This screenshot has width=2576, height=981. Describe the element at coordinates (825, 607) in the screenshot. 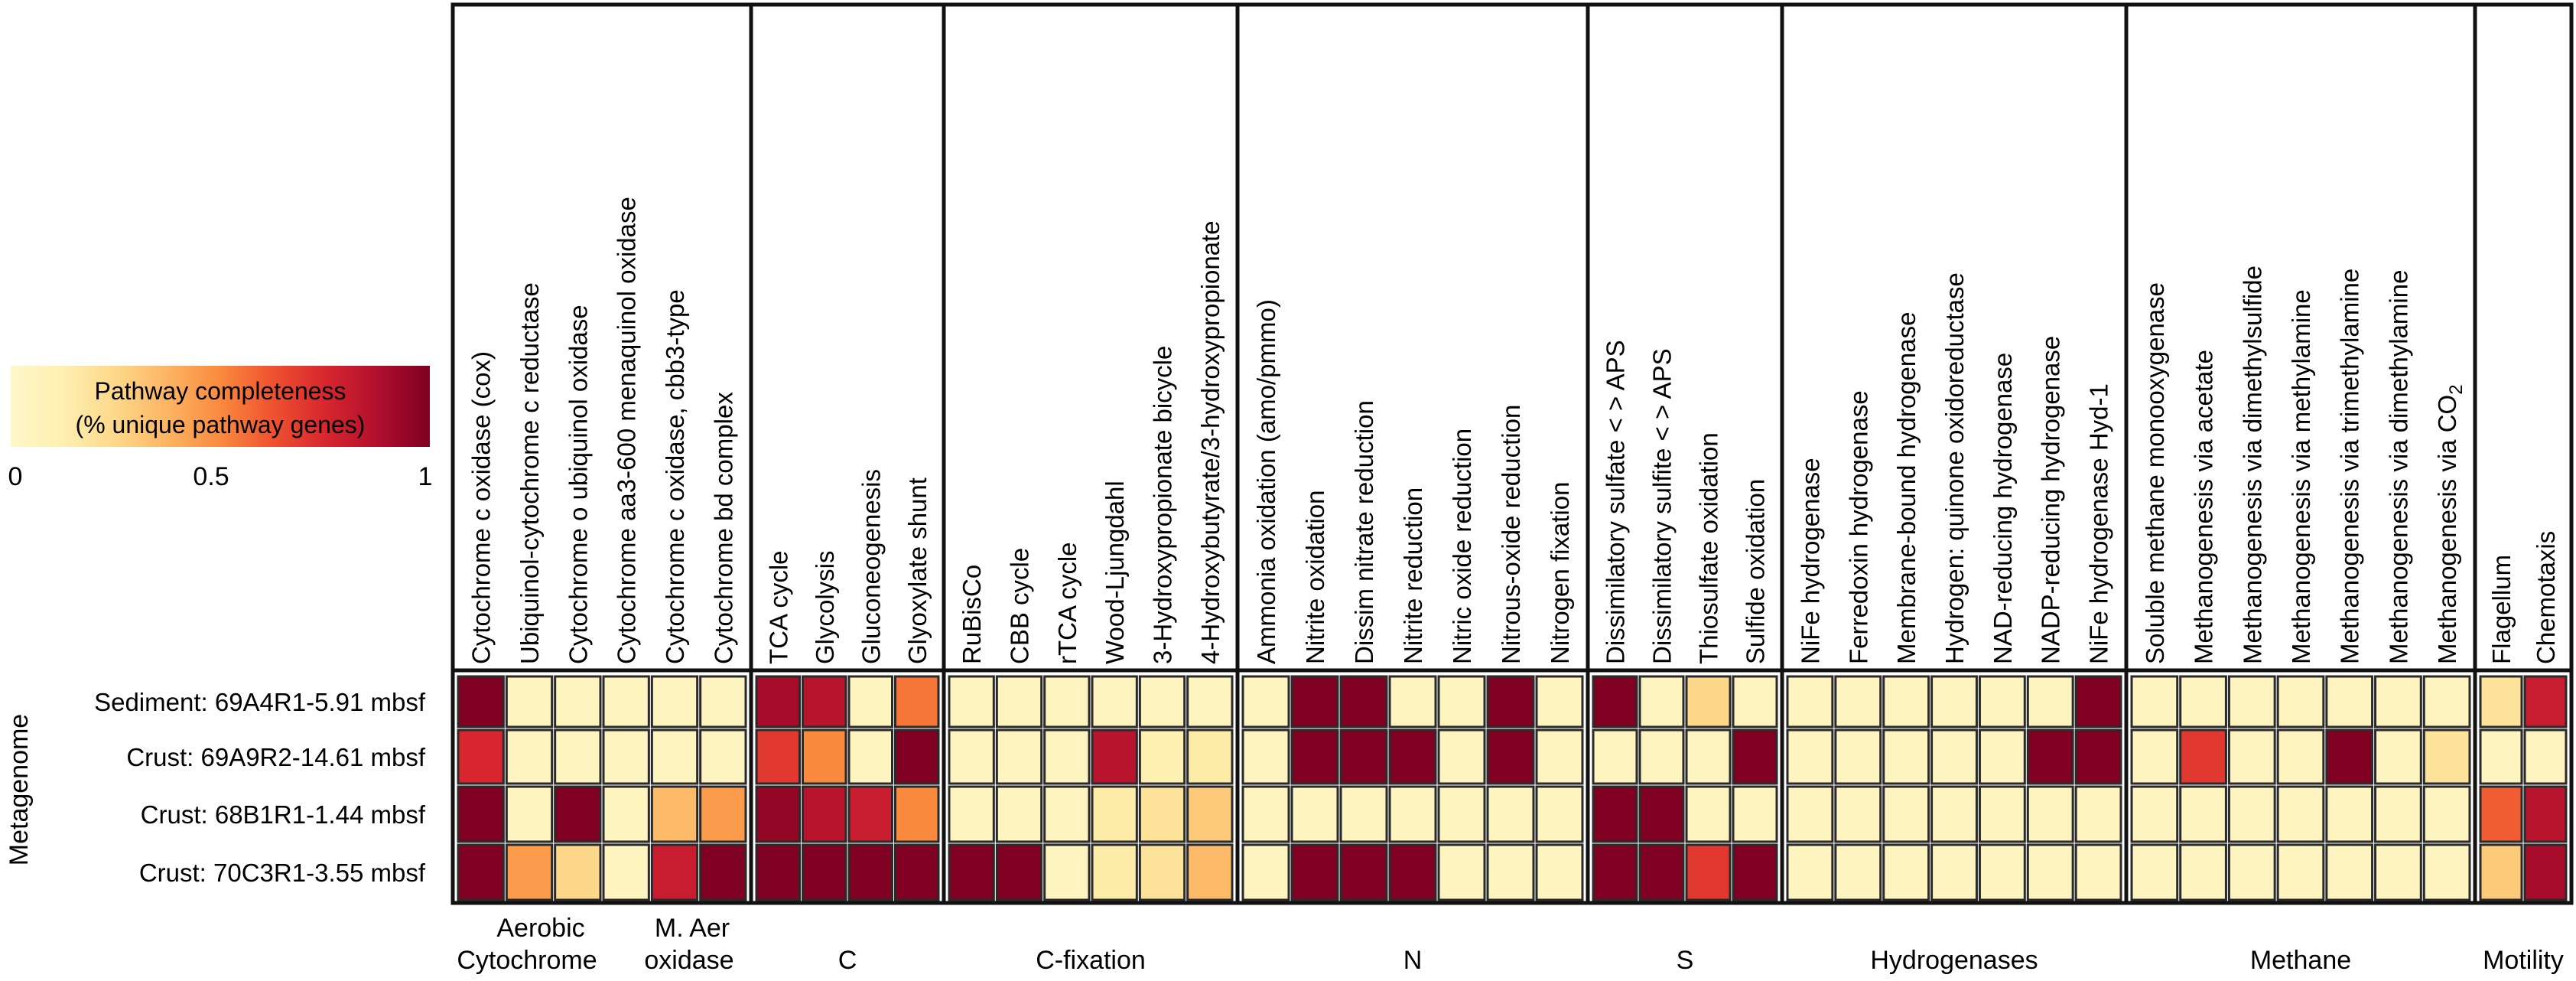

I see `column-label: Glycolysis` at that location.